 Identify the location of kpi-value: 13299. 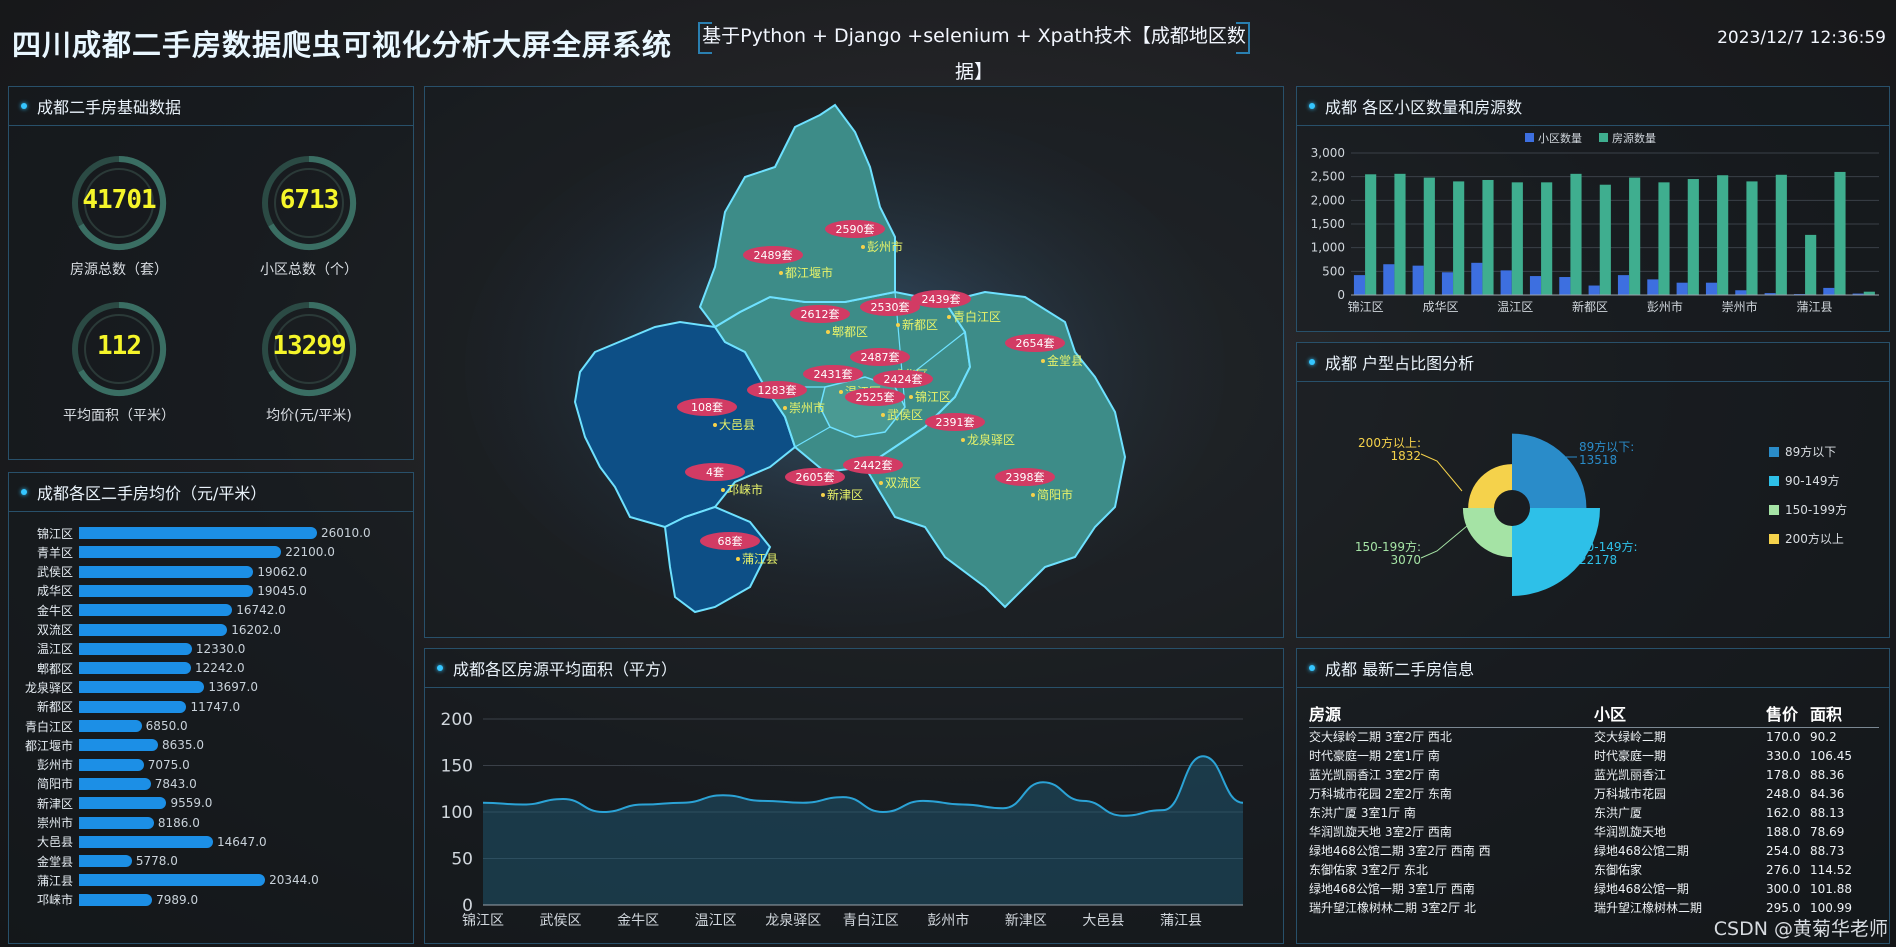
(309, 346).